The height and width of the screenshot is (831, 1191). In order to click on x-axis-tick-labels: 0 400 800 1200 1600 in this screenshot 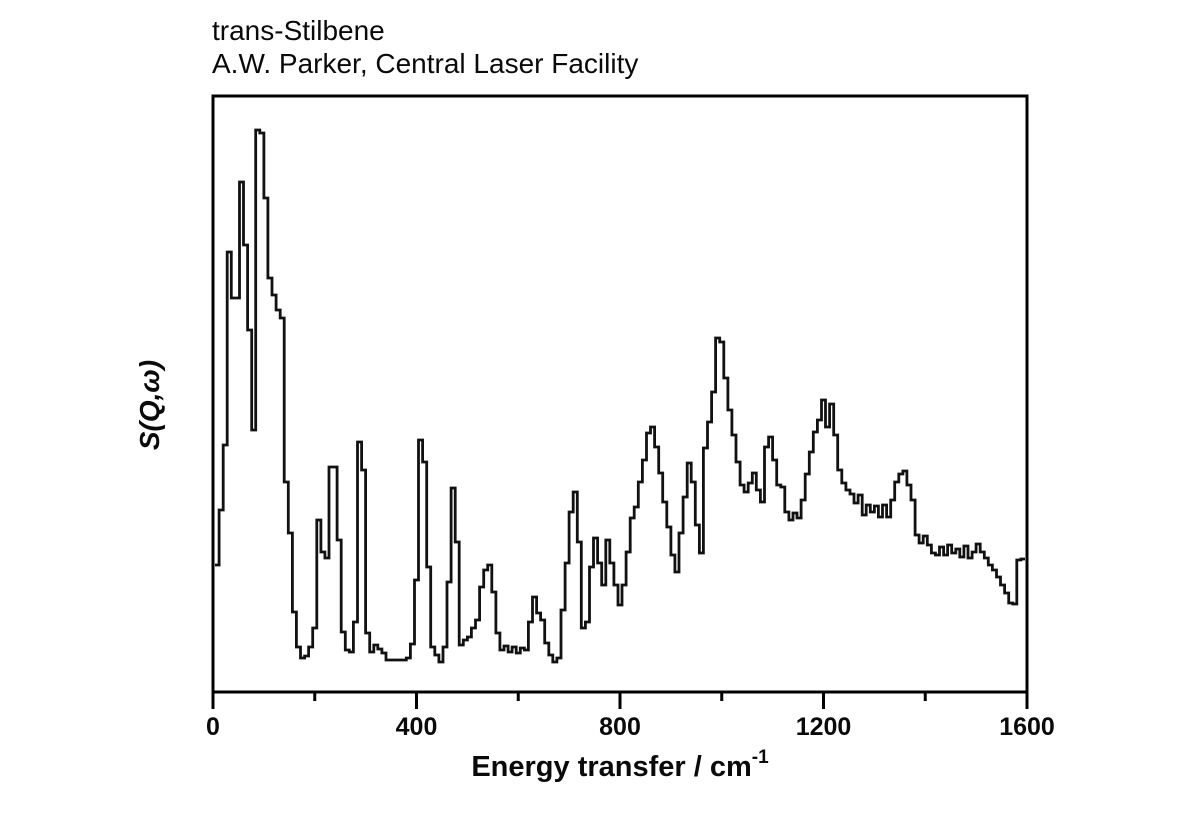, I will do `click(630, 727)`.